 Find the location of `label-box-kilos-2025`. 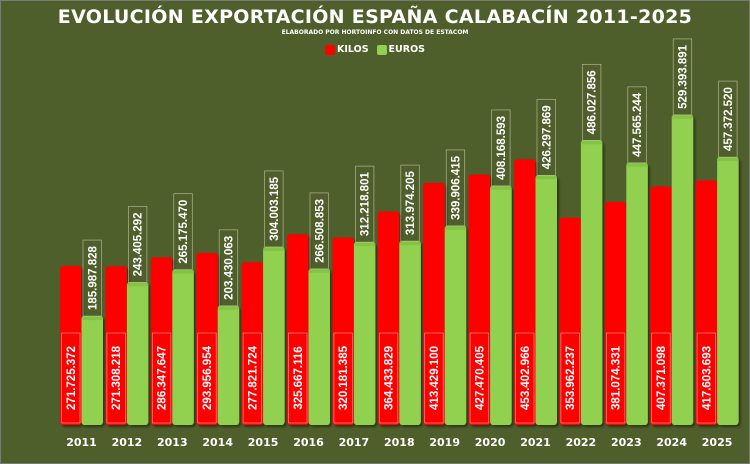

label-box-kilos-2025 is located at coordinates (706, 378).